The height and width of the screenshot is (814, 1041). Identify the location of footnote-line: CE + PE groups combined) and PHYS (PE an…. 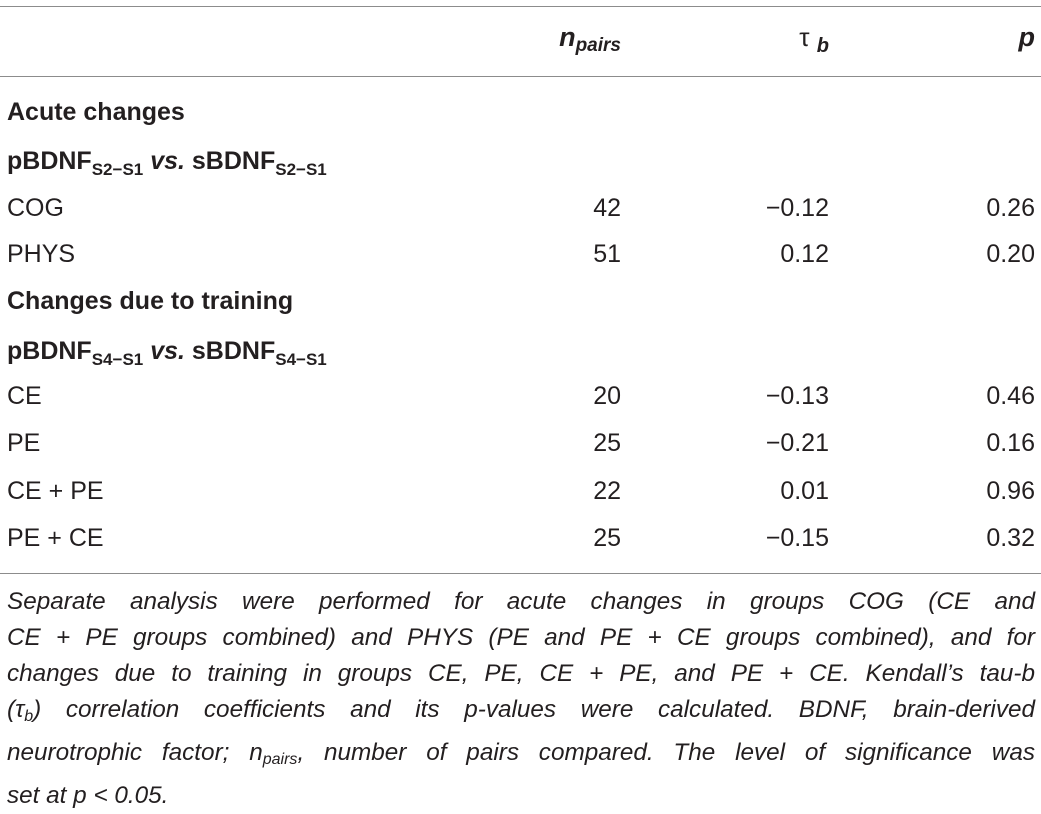
(521, 637).